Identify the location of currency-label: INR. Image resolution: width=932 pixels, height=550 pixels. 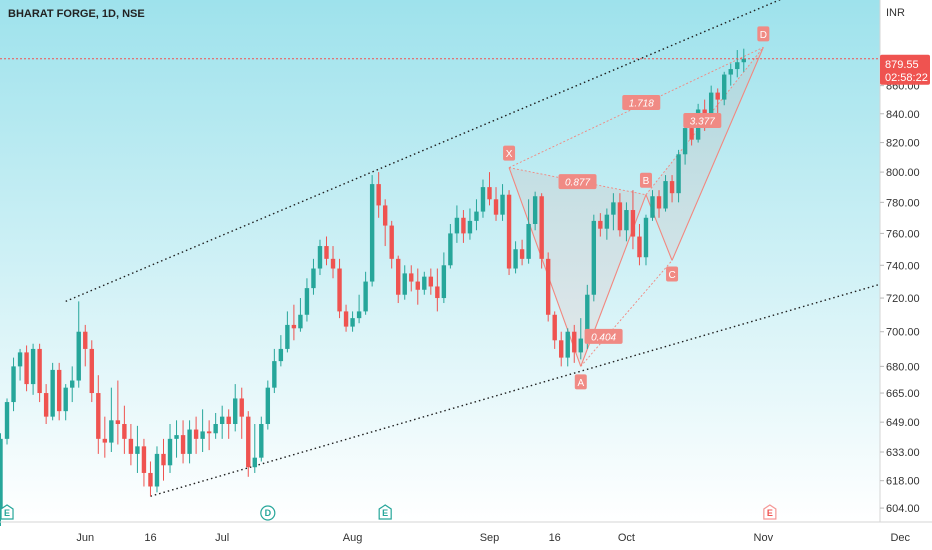
(895, 13).